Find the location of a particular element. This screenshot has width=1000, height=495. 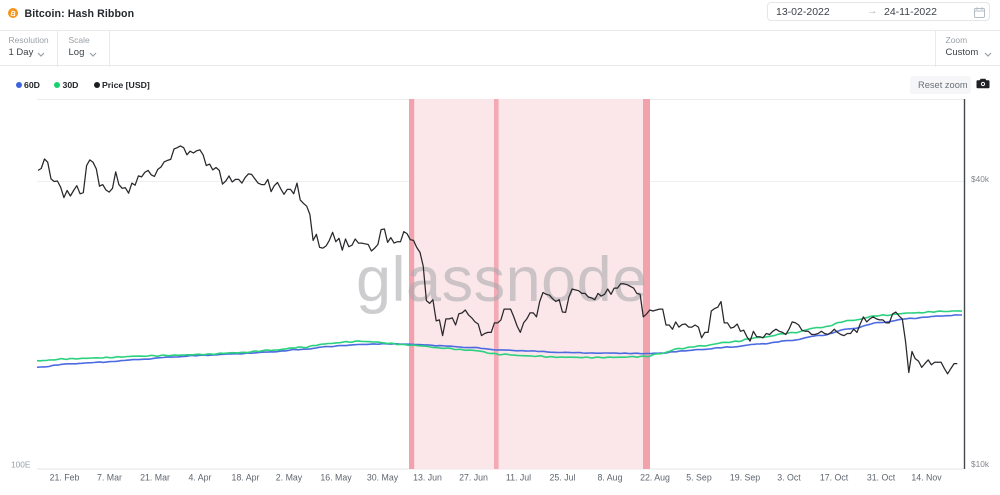

svg-text: 3. Oct is located at coordinates (789, 478).